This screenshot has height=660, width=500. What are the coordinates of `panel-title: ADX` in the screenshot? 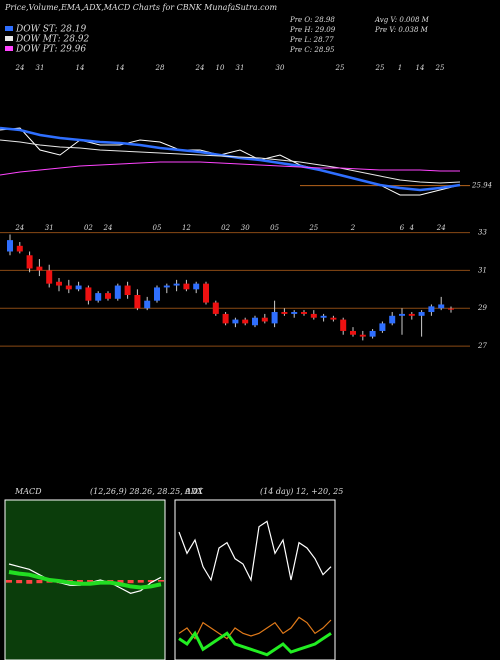 It's located at (193, 491).